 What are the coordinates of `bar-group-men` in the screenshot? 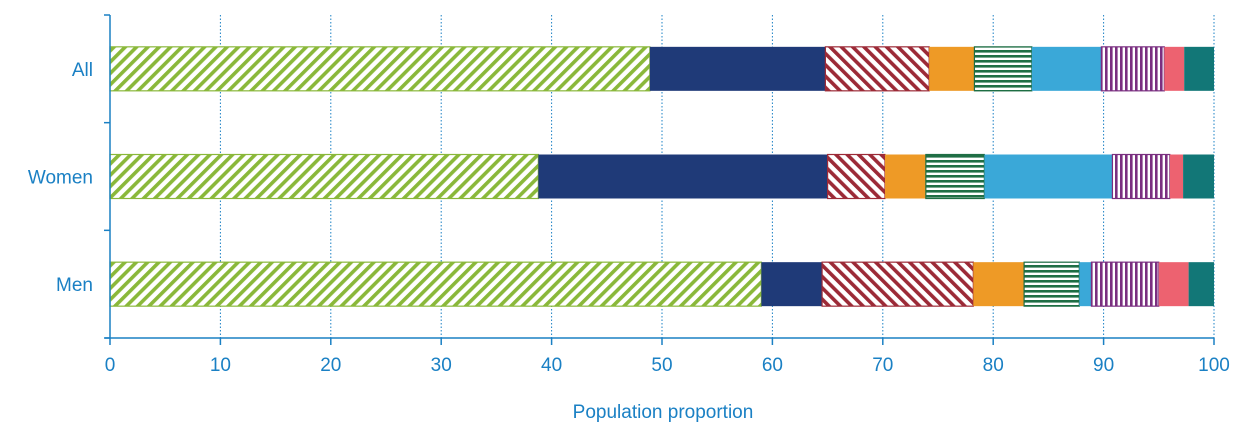 It's located at (661, 284).